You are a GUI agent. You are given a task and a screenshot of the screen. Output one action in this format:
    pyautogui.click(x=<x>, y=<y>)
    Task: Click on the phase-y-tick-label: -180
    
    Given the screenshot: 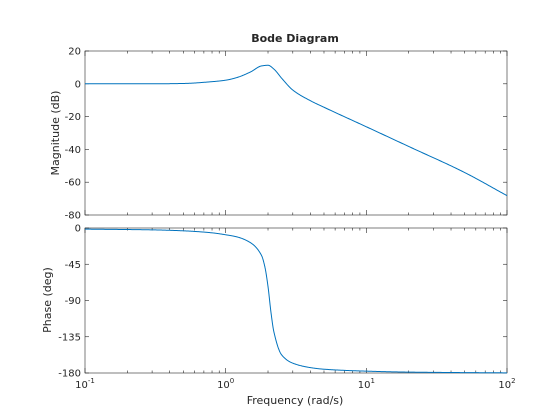 What is the action you would take?
    pyautogui.click(x=69, y=374)
    